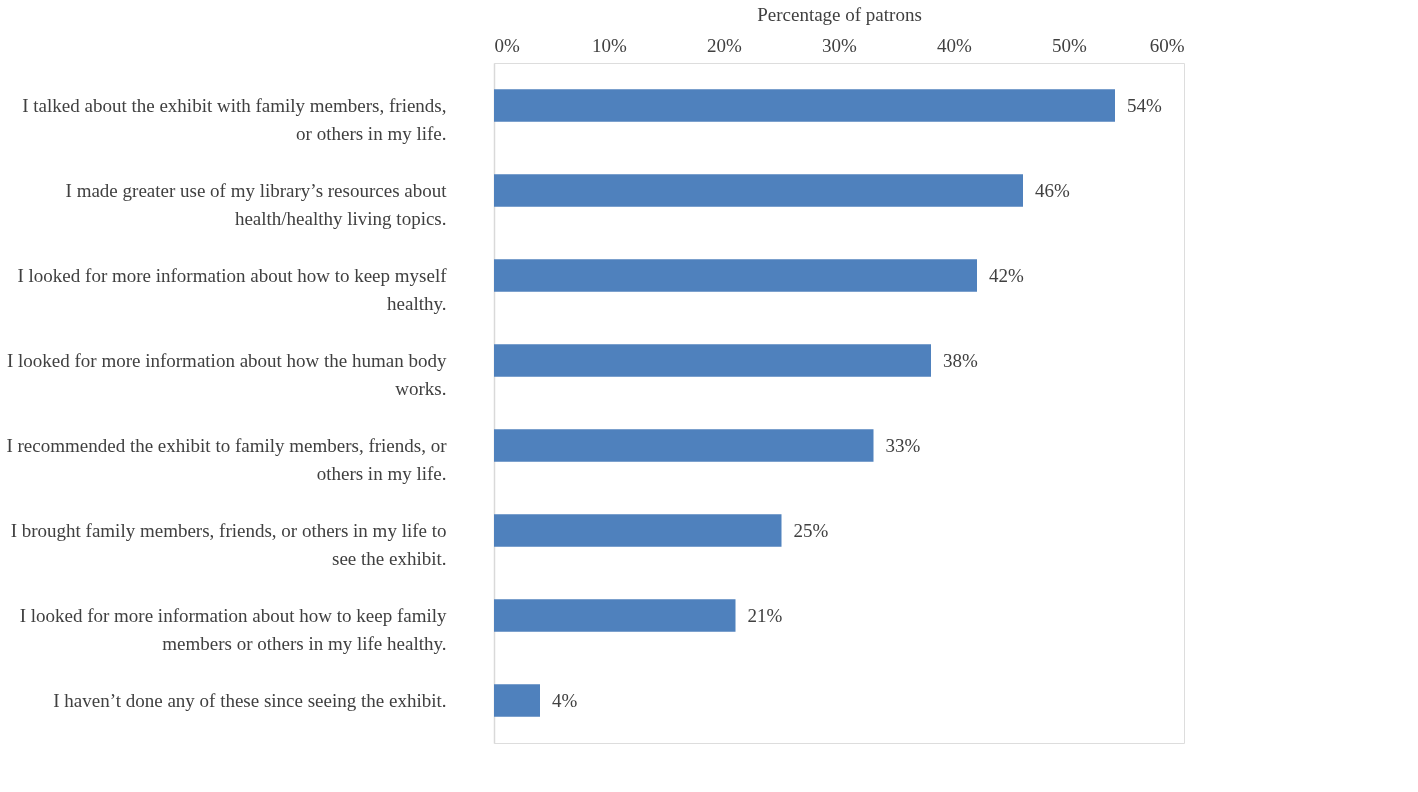 This screenshot has height=792, width=1418. I want to click on x-tick-label: 10%, so click(610, 45).